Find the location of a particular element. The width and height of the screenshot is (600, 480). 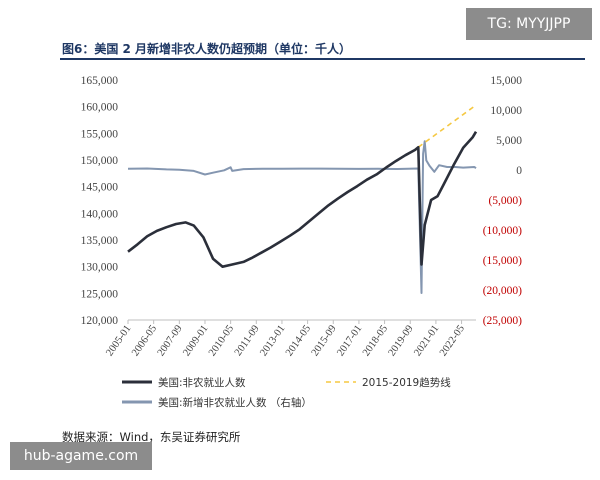

y-right-tick-label: 0 is located at coordinates (519, 171).